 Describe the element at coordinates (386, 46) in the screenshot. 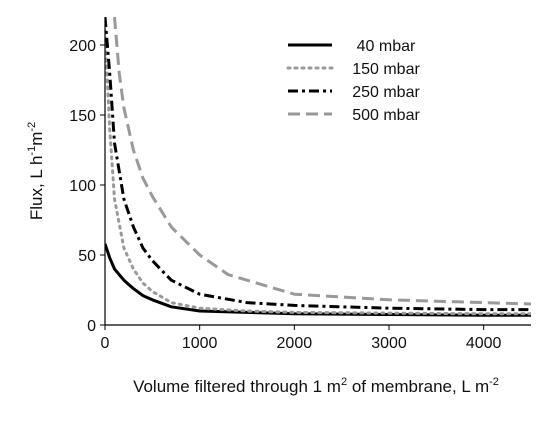

I see `legend-label-40-mbar: 40 mbar` at that location.